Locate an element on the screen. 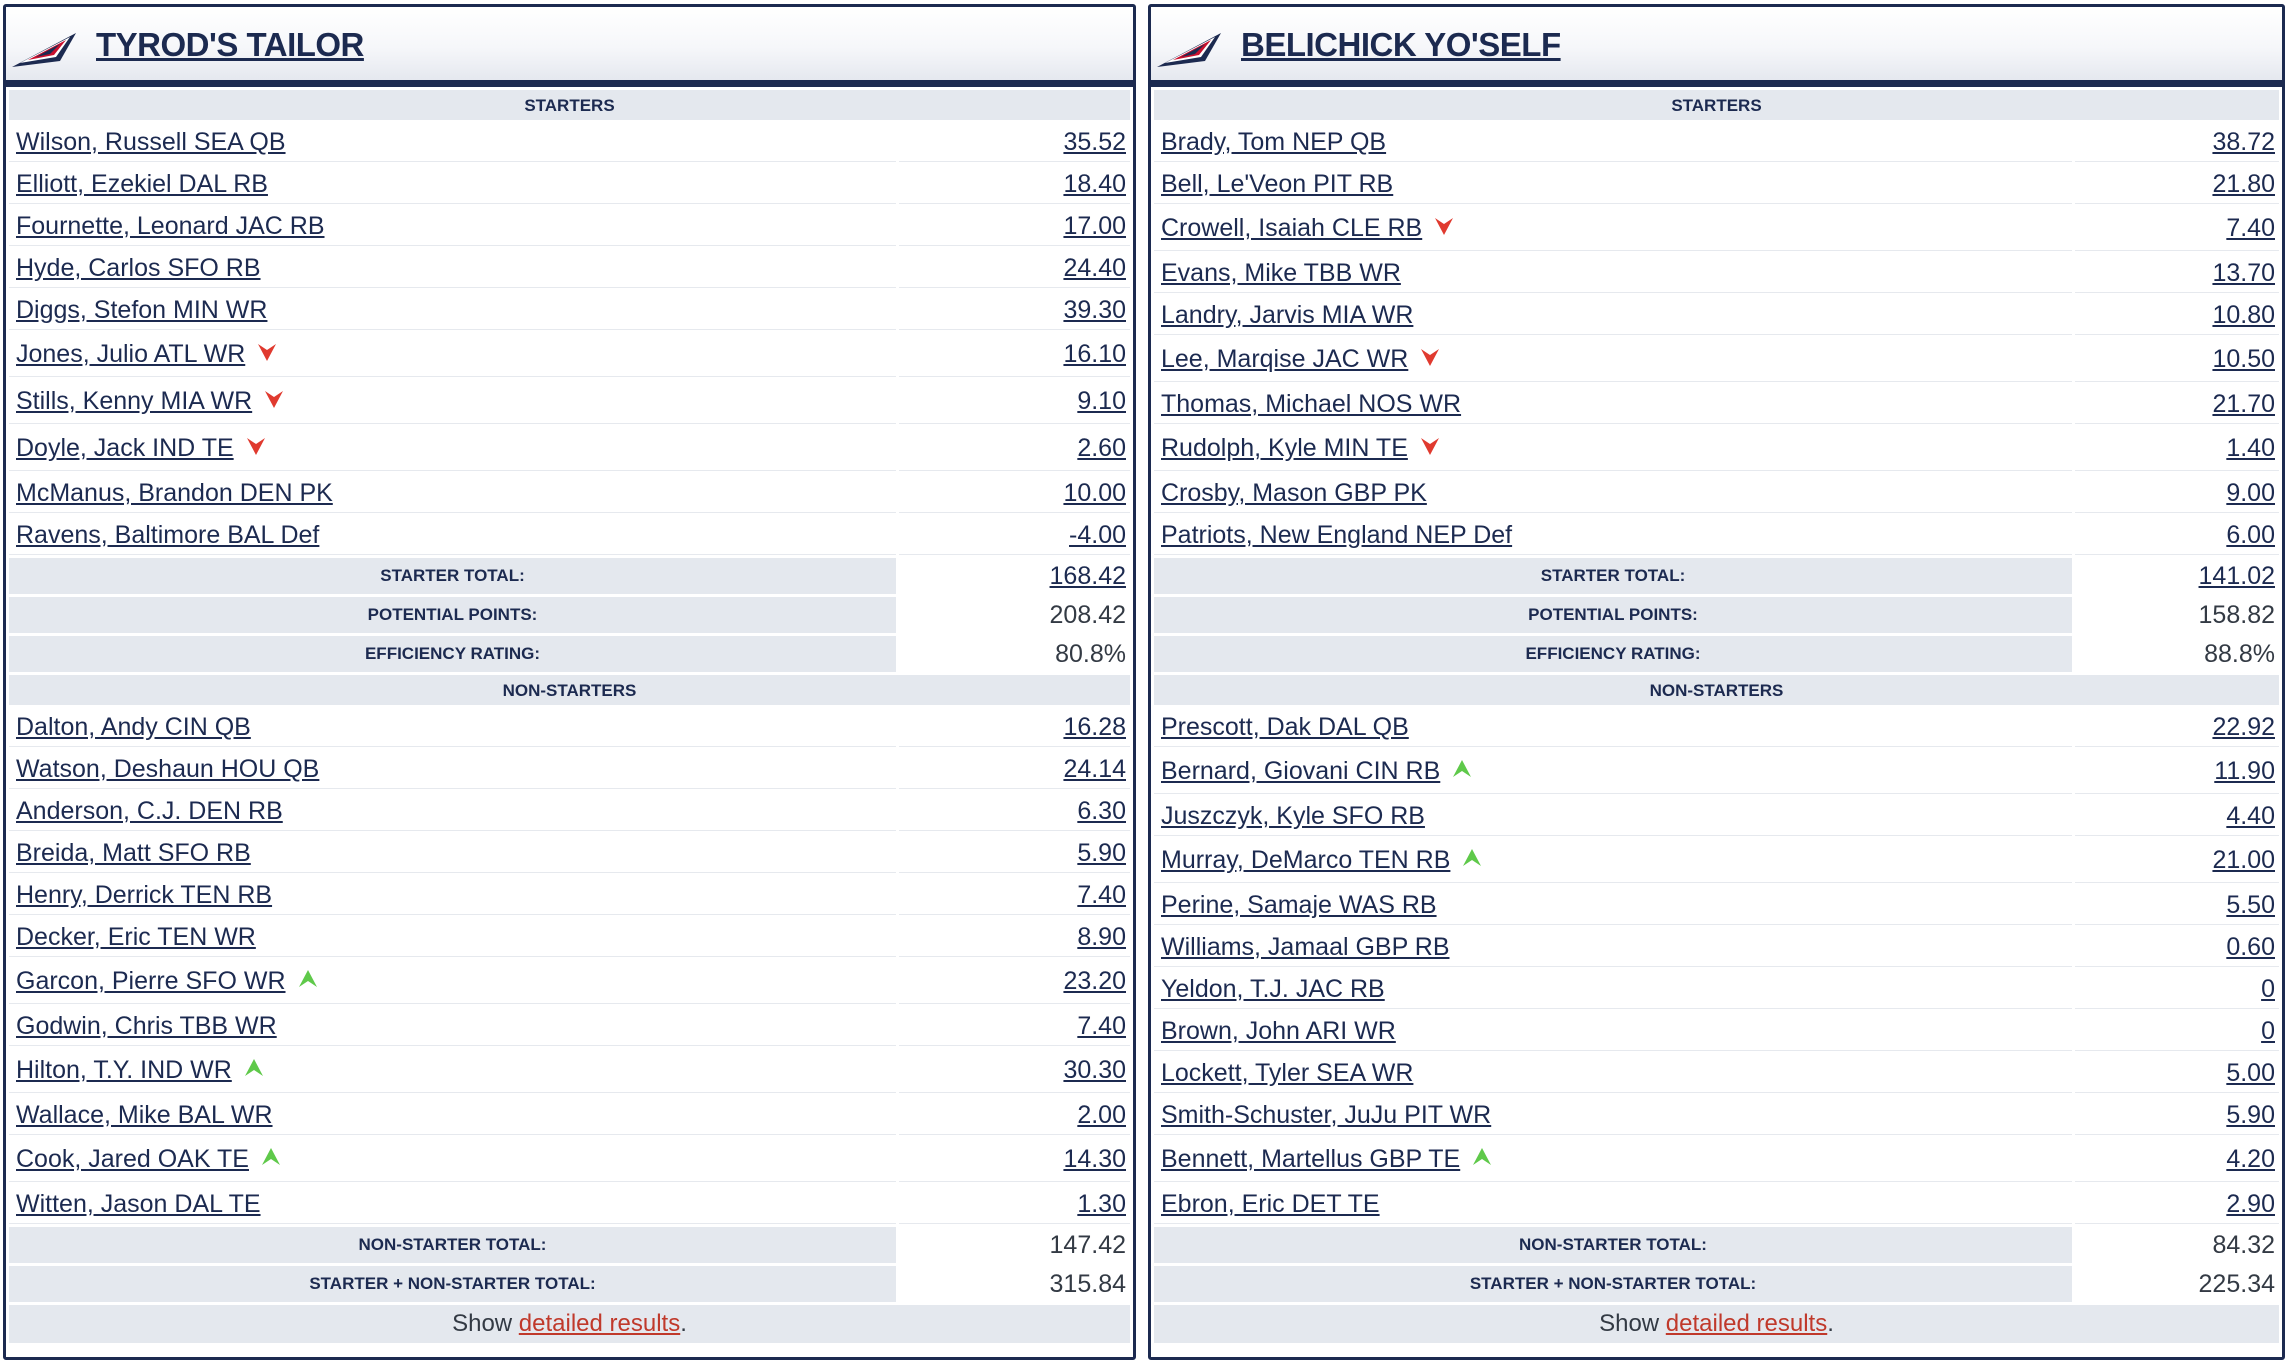  player-points-link: 6.30 is located at coordinates (1101, 810).